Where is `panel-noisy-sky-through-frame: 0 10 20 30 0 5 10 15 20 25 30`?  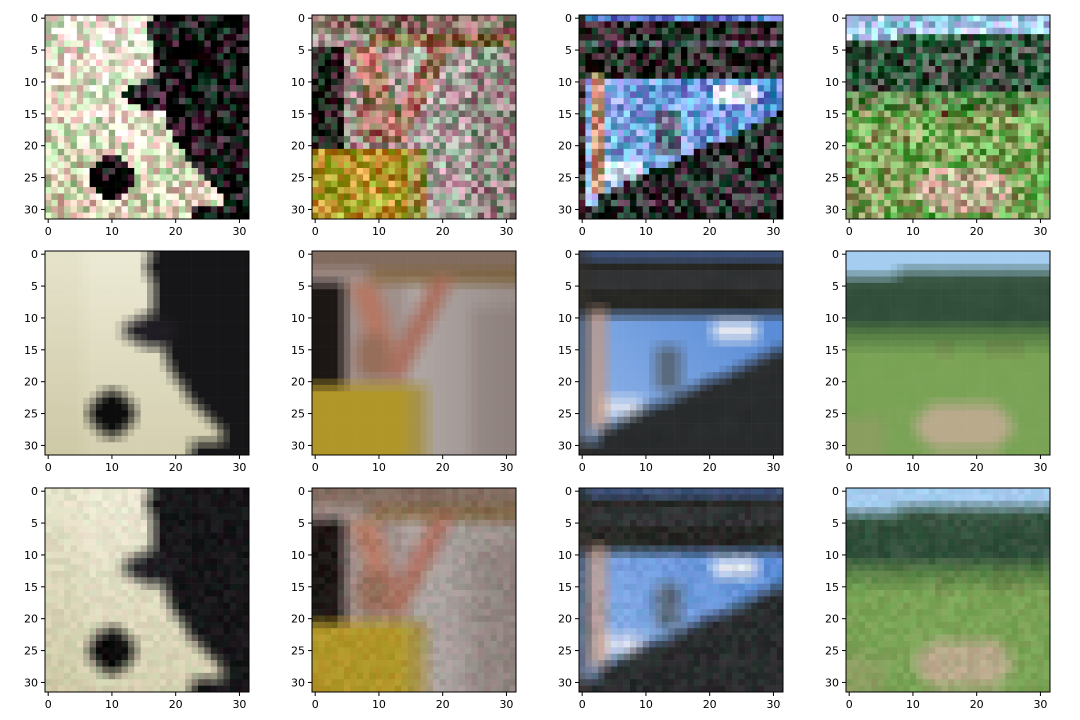
panel-noisy-sky-through-frame: 0 10 20 30 0 5 10 15 20 25 30 is located at coordinates (671, 125).